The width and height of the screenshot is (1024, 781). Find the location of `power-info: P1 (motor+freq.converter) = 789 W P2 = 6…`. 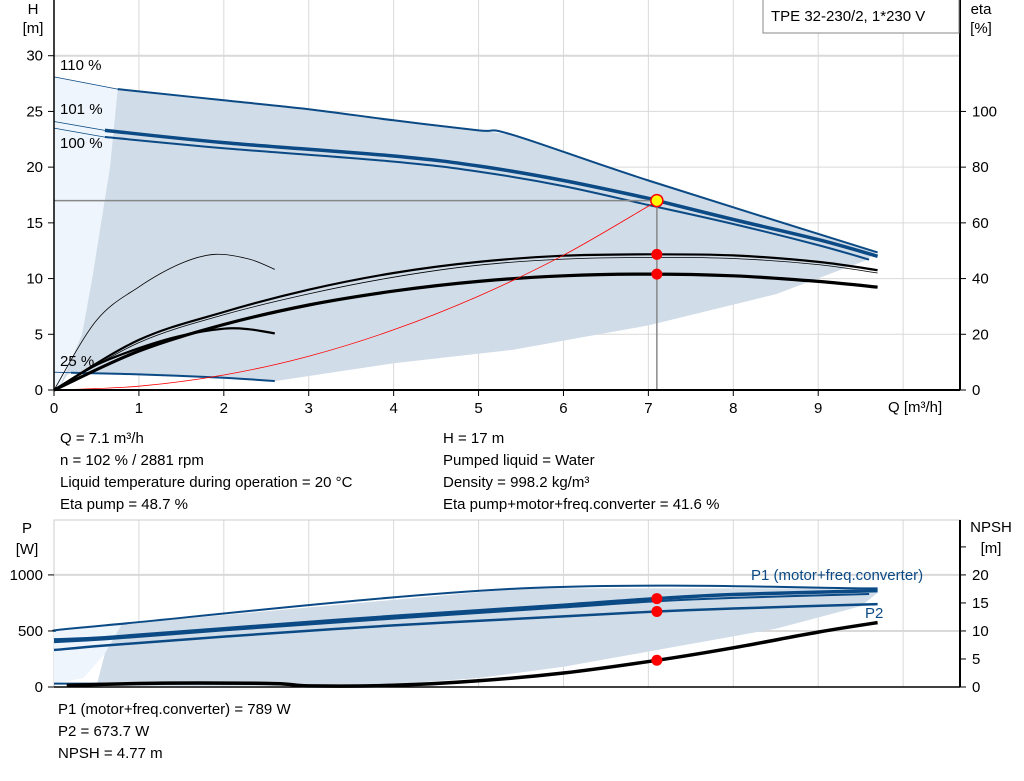

power-info: P1 (motor+freq.converter) = 789 W P2 = 6… is located at coordinates (174, 732).